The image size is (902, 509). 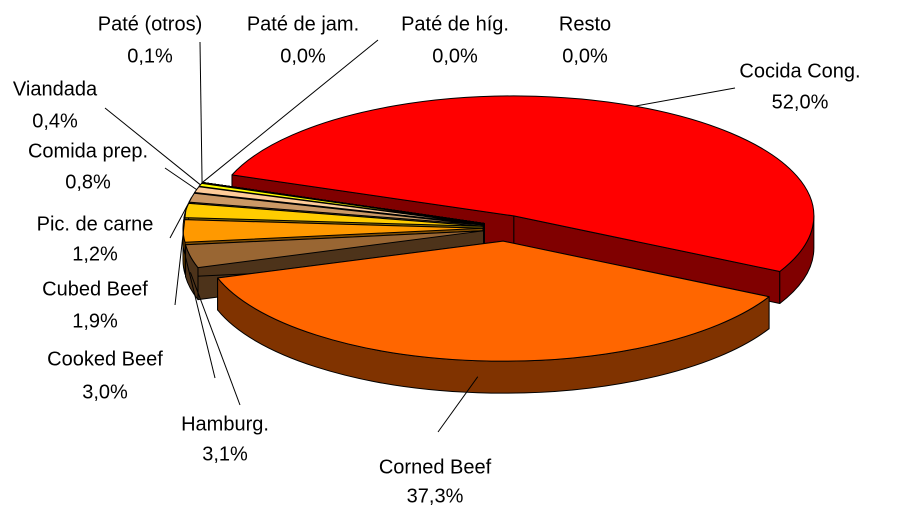 I want to click on value-label: 0,8%, so click(x=88, y=182).